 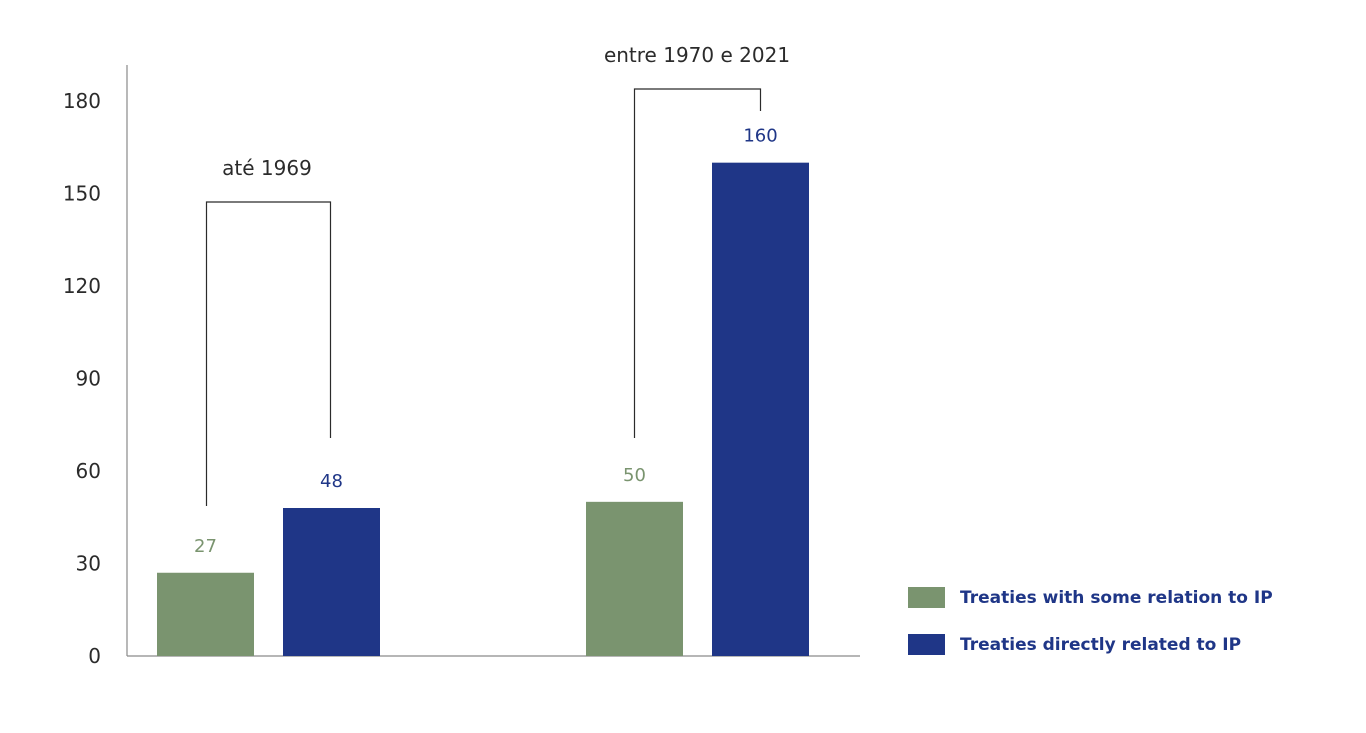 I want to click on data-label: 50, so click(x=634, y=475).